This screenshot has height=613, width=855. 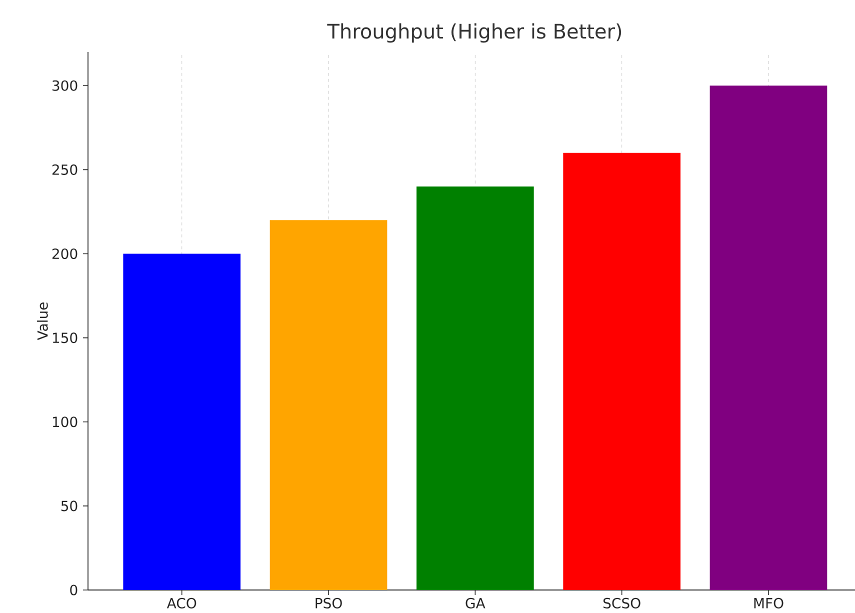 What do you see at coordinates (474, 33) in the screenshot?
I see `chart-title: Throughput (Higher is Better)` at bounding box center [474, 33].